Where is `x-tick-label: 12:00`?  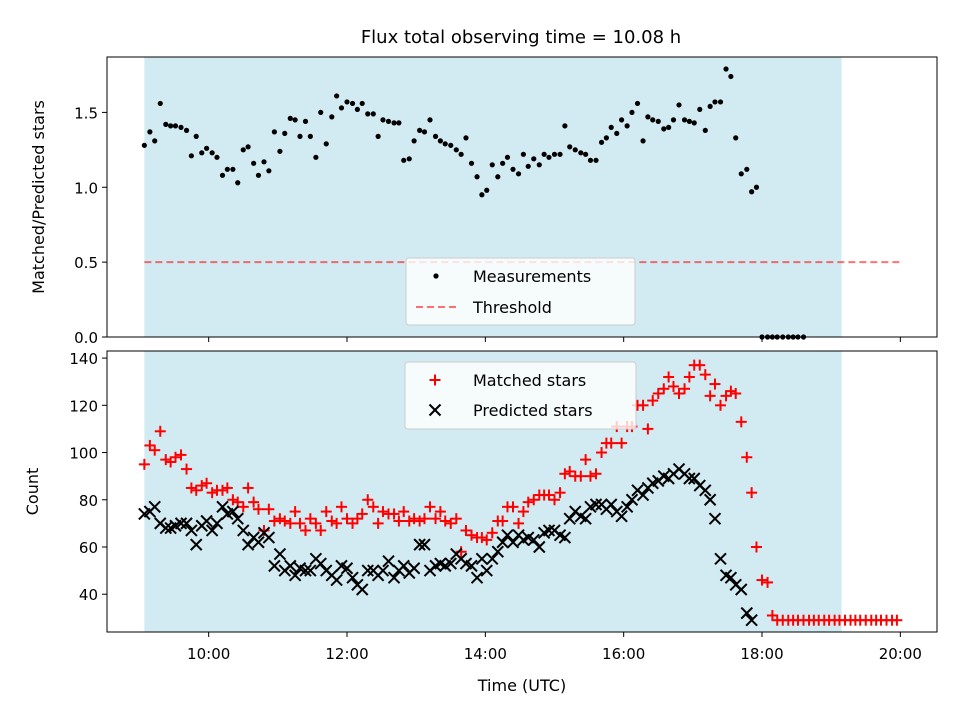
x-tick-label: 12:00 is located at coordinates (346, 654).